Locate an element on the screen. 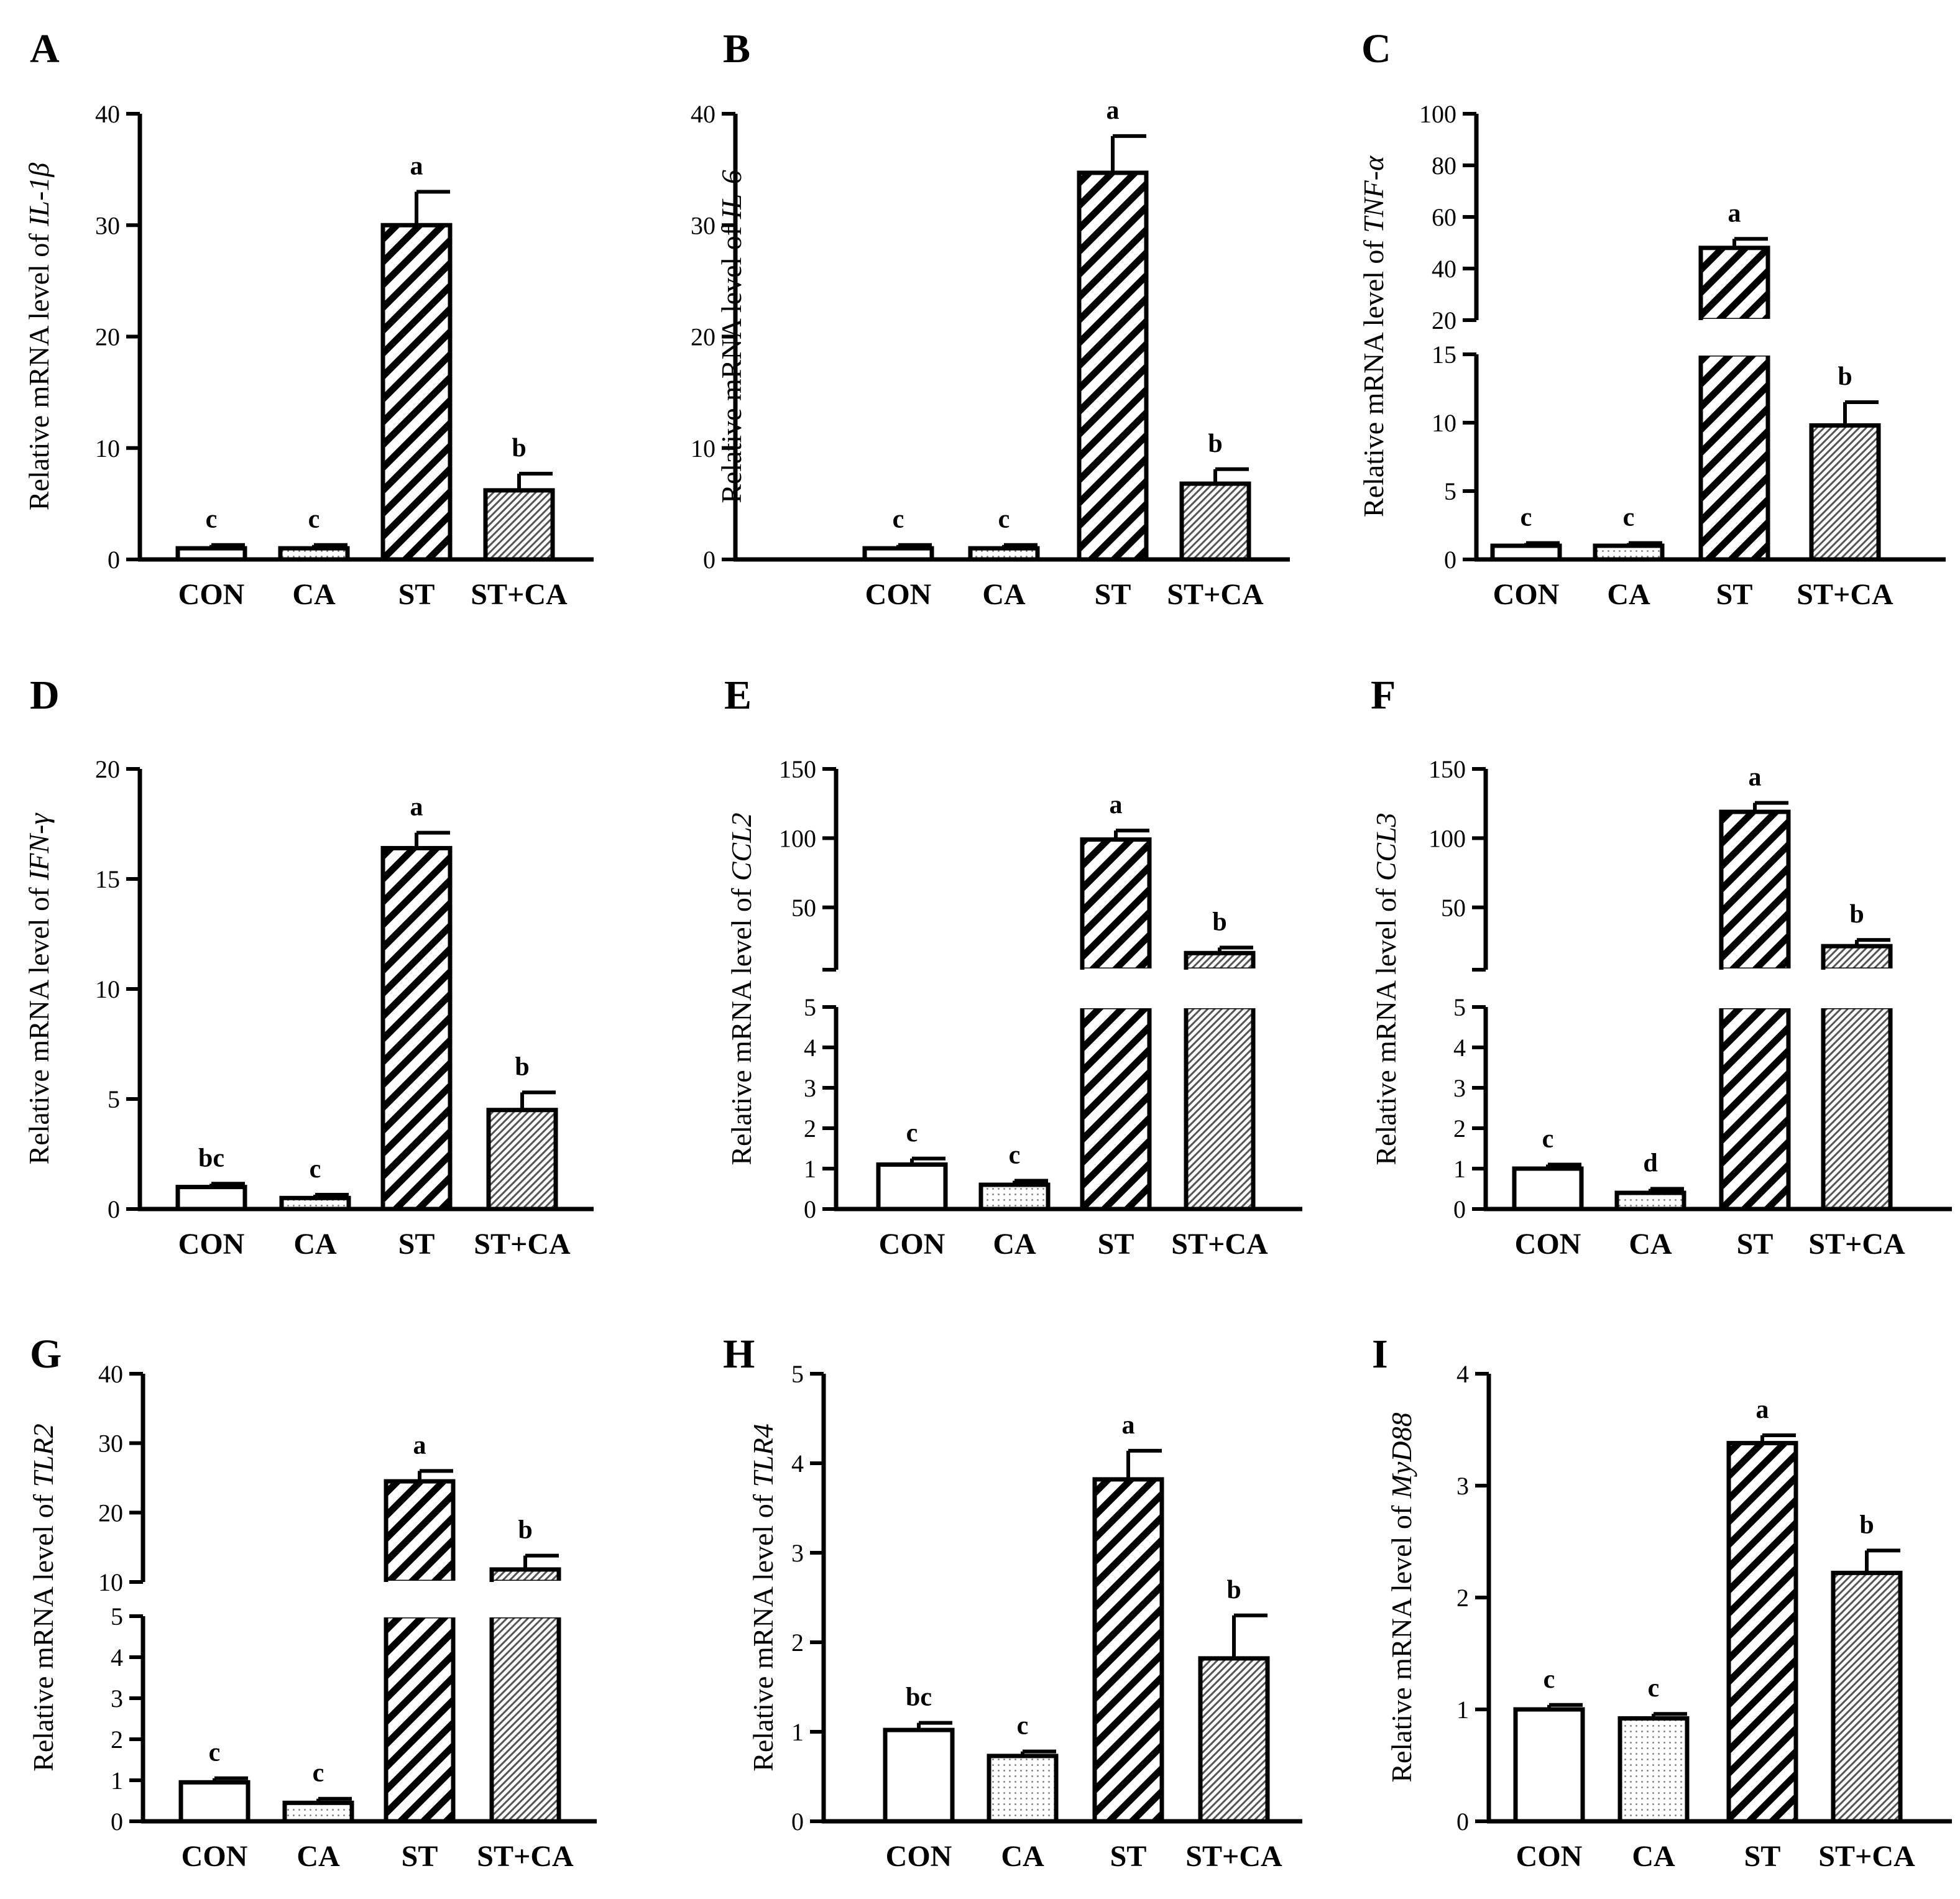  y-tick-label: 15 is located at coordinates (1444, 355).